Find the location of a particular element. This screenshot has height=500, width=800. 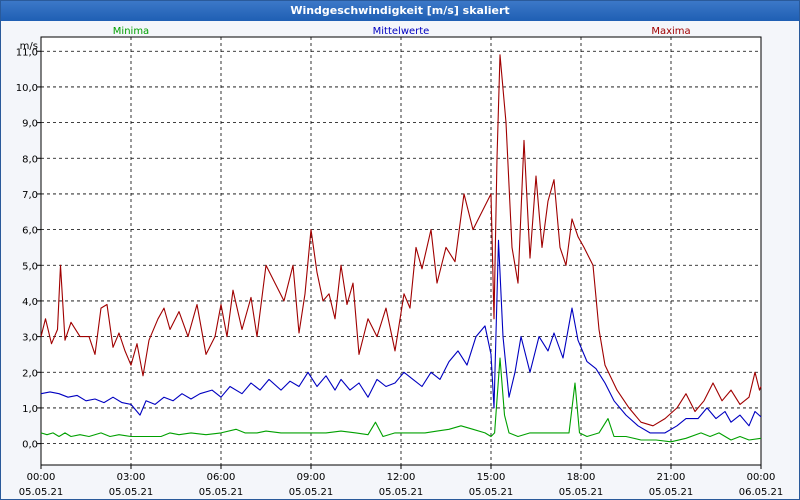

legend-maxima: Maxima is located at coordinates (670, 31).